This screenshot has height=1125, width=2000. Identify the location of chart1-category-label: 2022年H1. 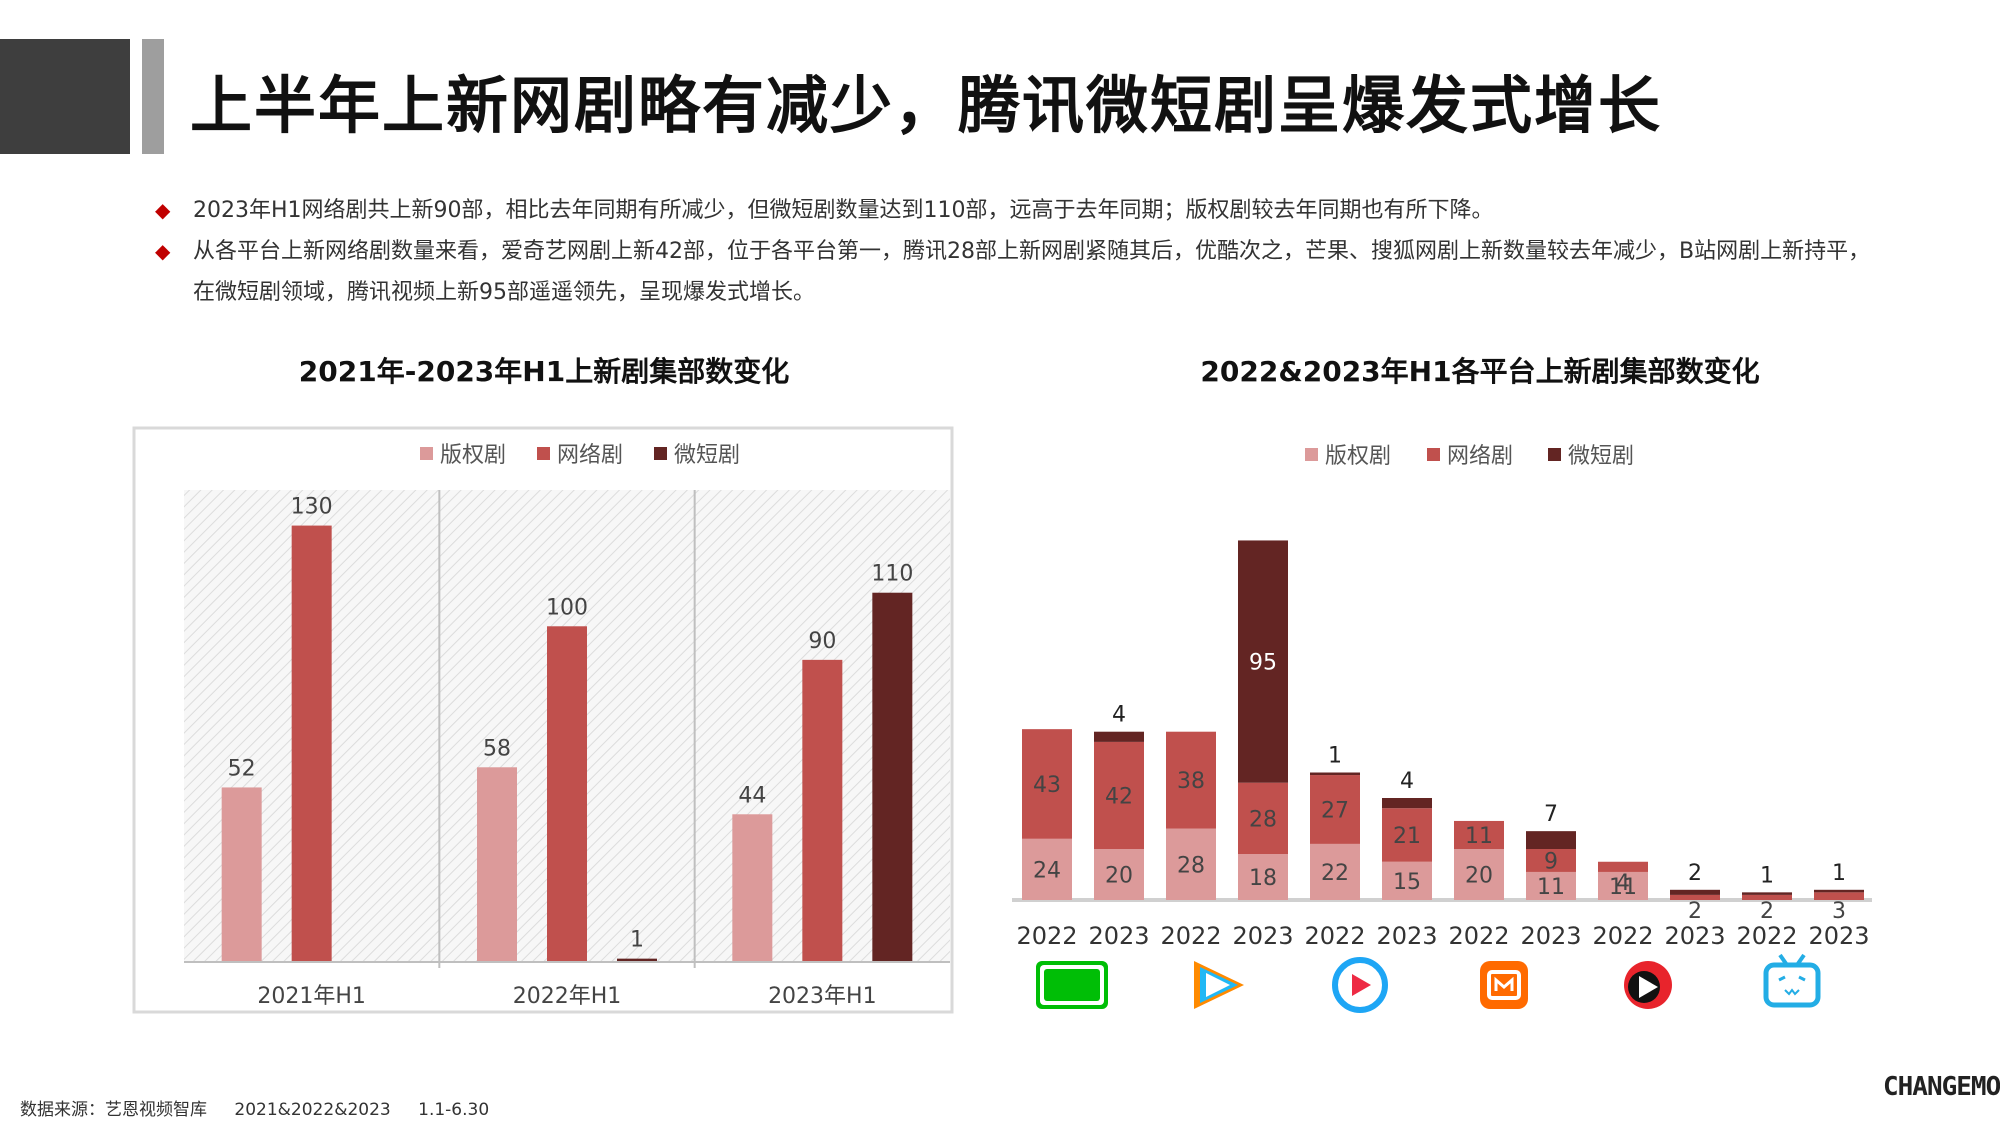
(567, 996).